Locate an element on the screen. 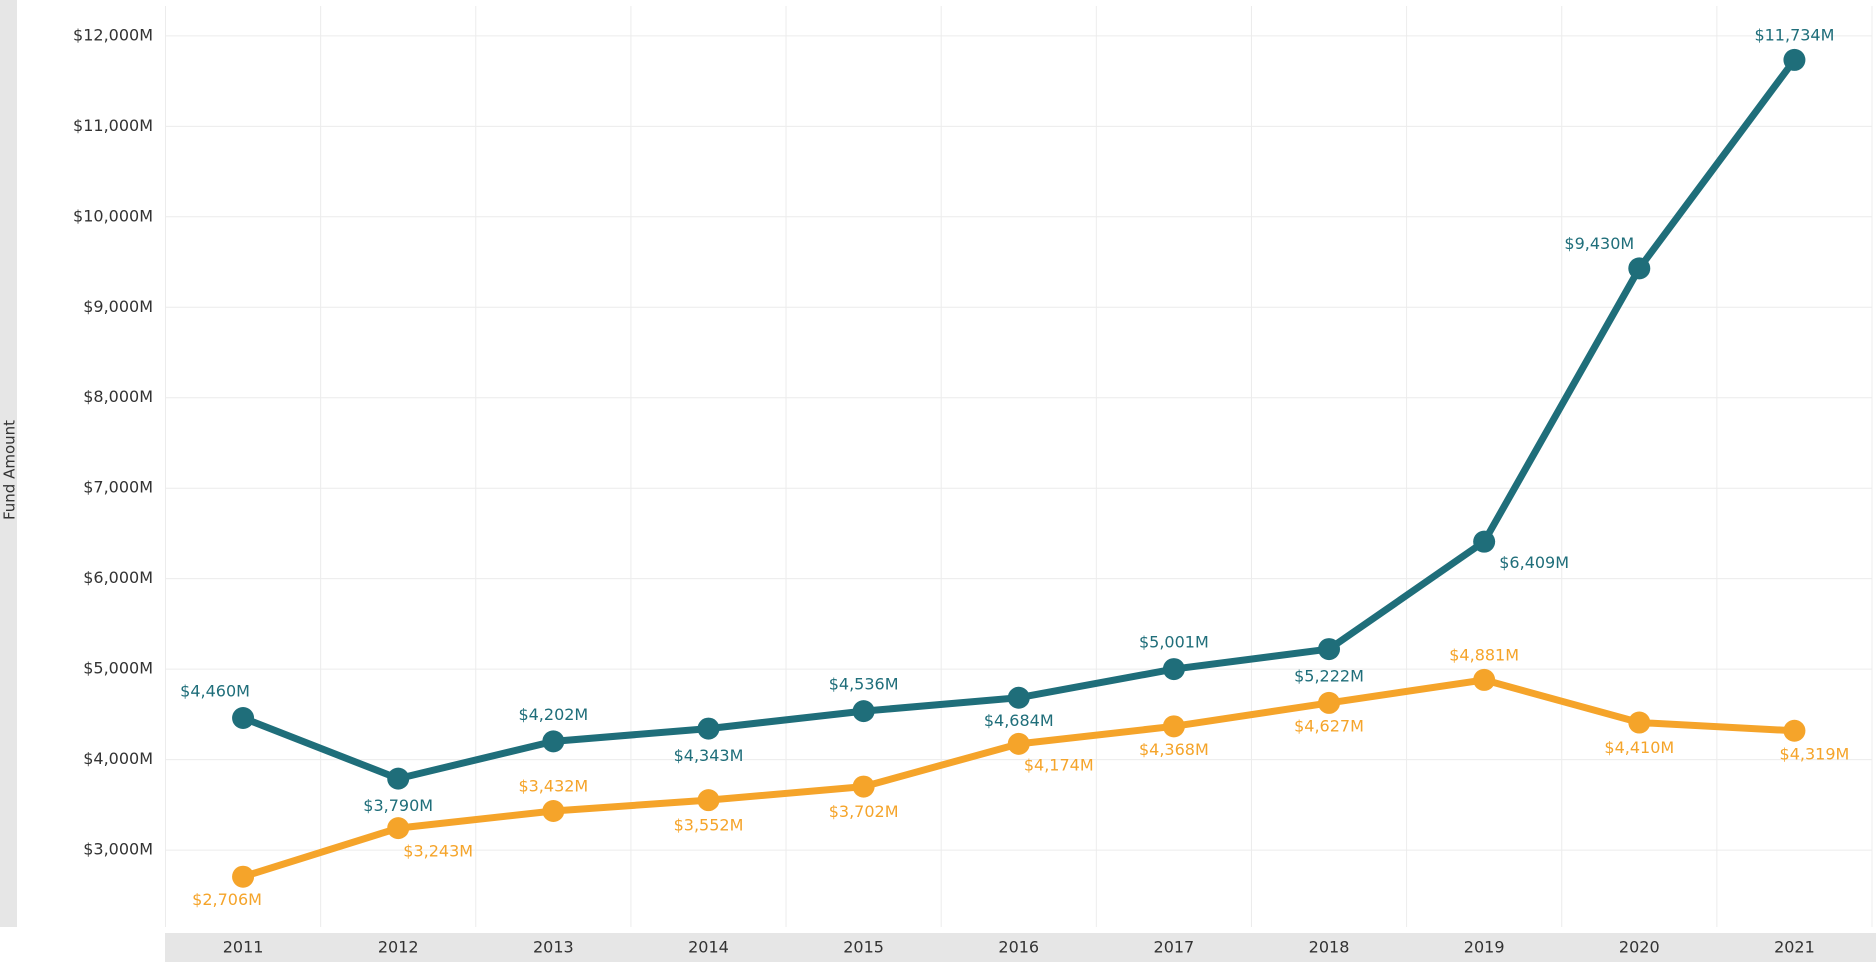  data-label: $3,790M is located at coordinates (398, 805).